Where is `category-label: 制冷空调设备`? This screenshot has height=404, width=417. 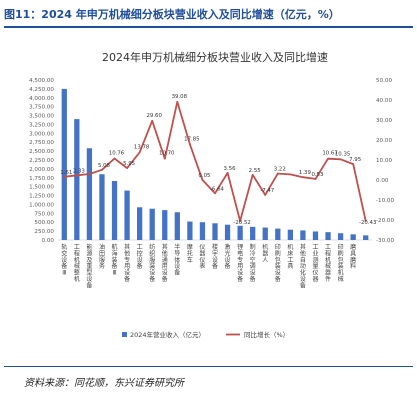
category-label: 制冷空调设备 is located at coordinates (253, 263).